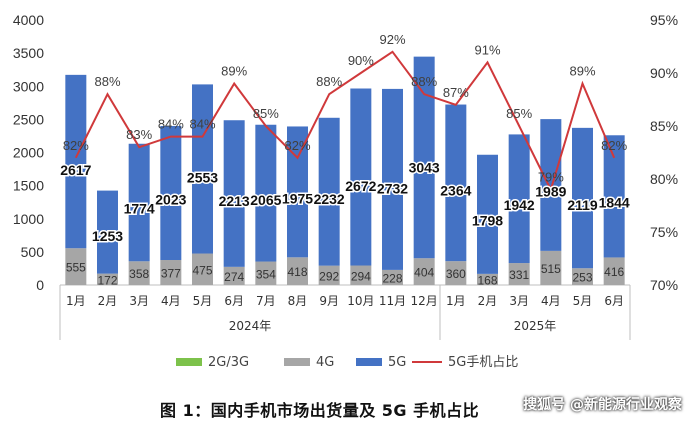 The image size is (690, 422). Describe the element at coordinates (250, 326) in the screenshot. I see `year-group-label: 2024年` at that location.